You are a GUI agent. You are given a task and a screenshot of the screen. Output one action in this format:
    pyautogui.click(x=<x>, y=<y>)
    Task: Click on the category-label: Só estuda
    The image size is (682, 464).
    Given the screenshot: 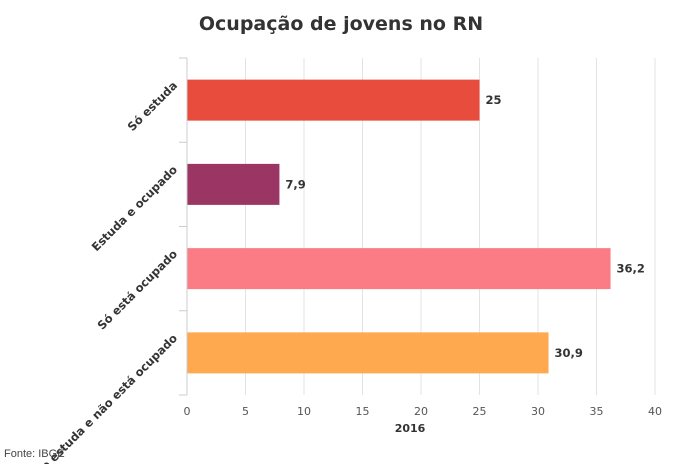 What is the action you would take?
    pyautogui.click(x=153, y=106)
    